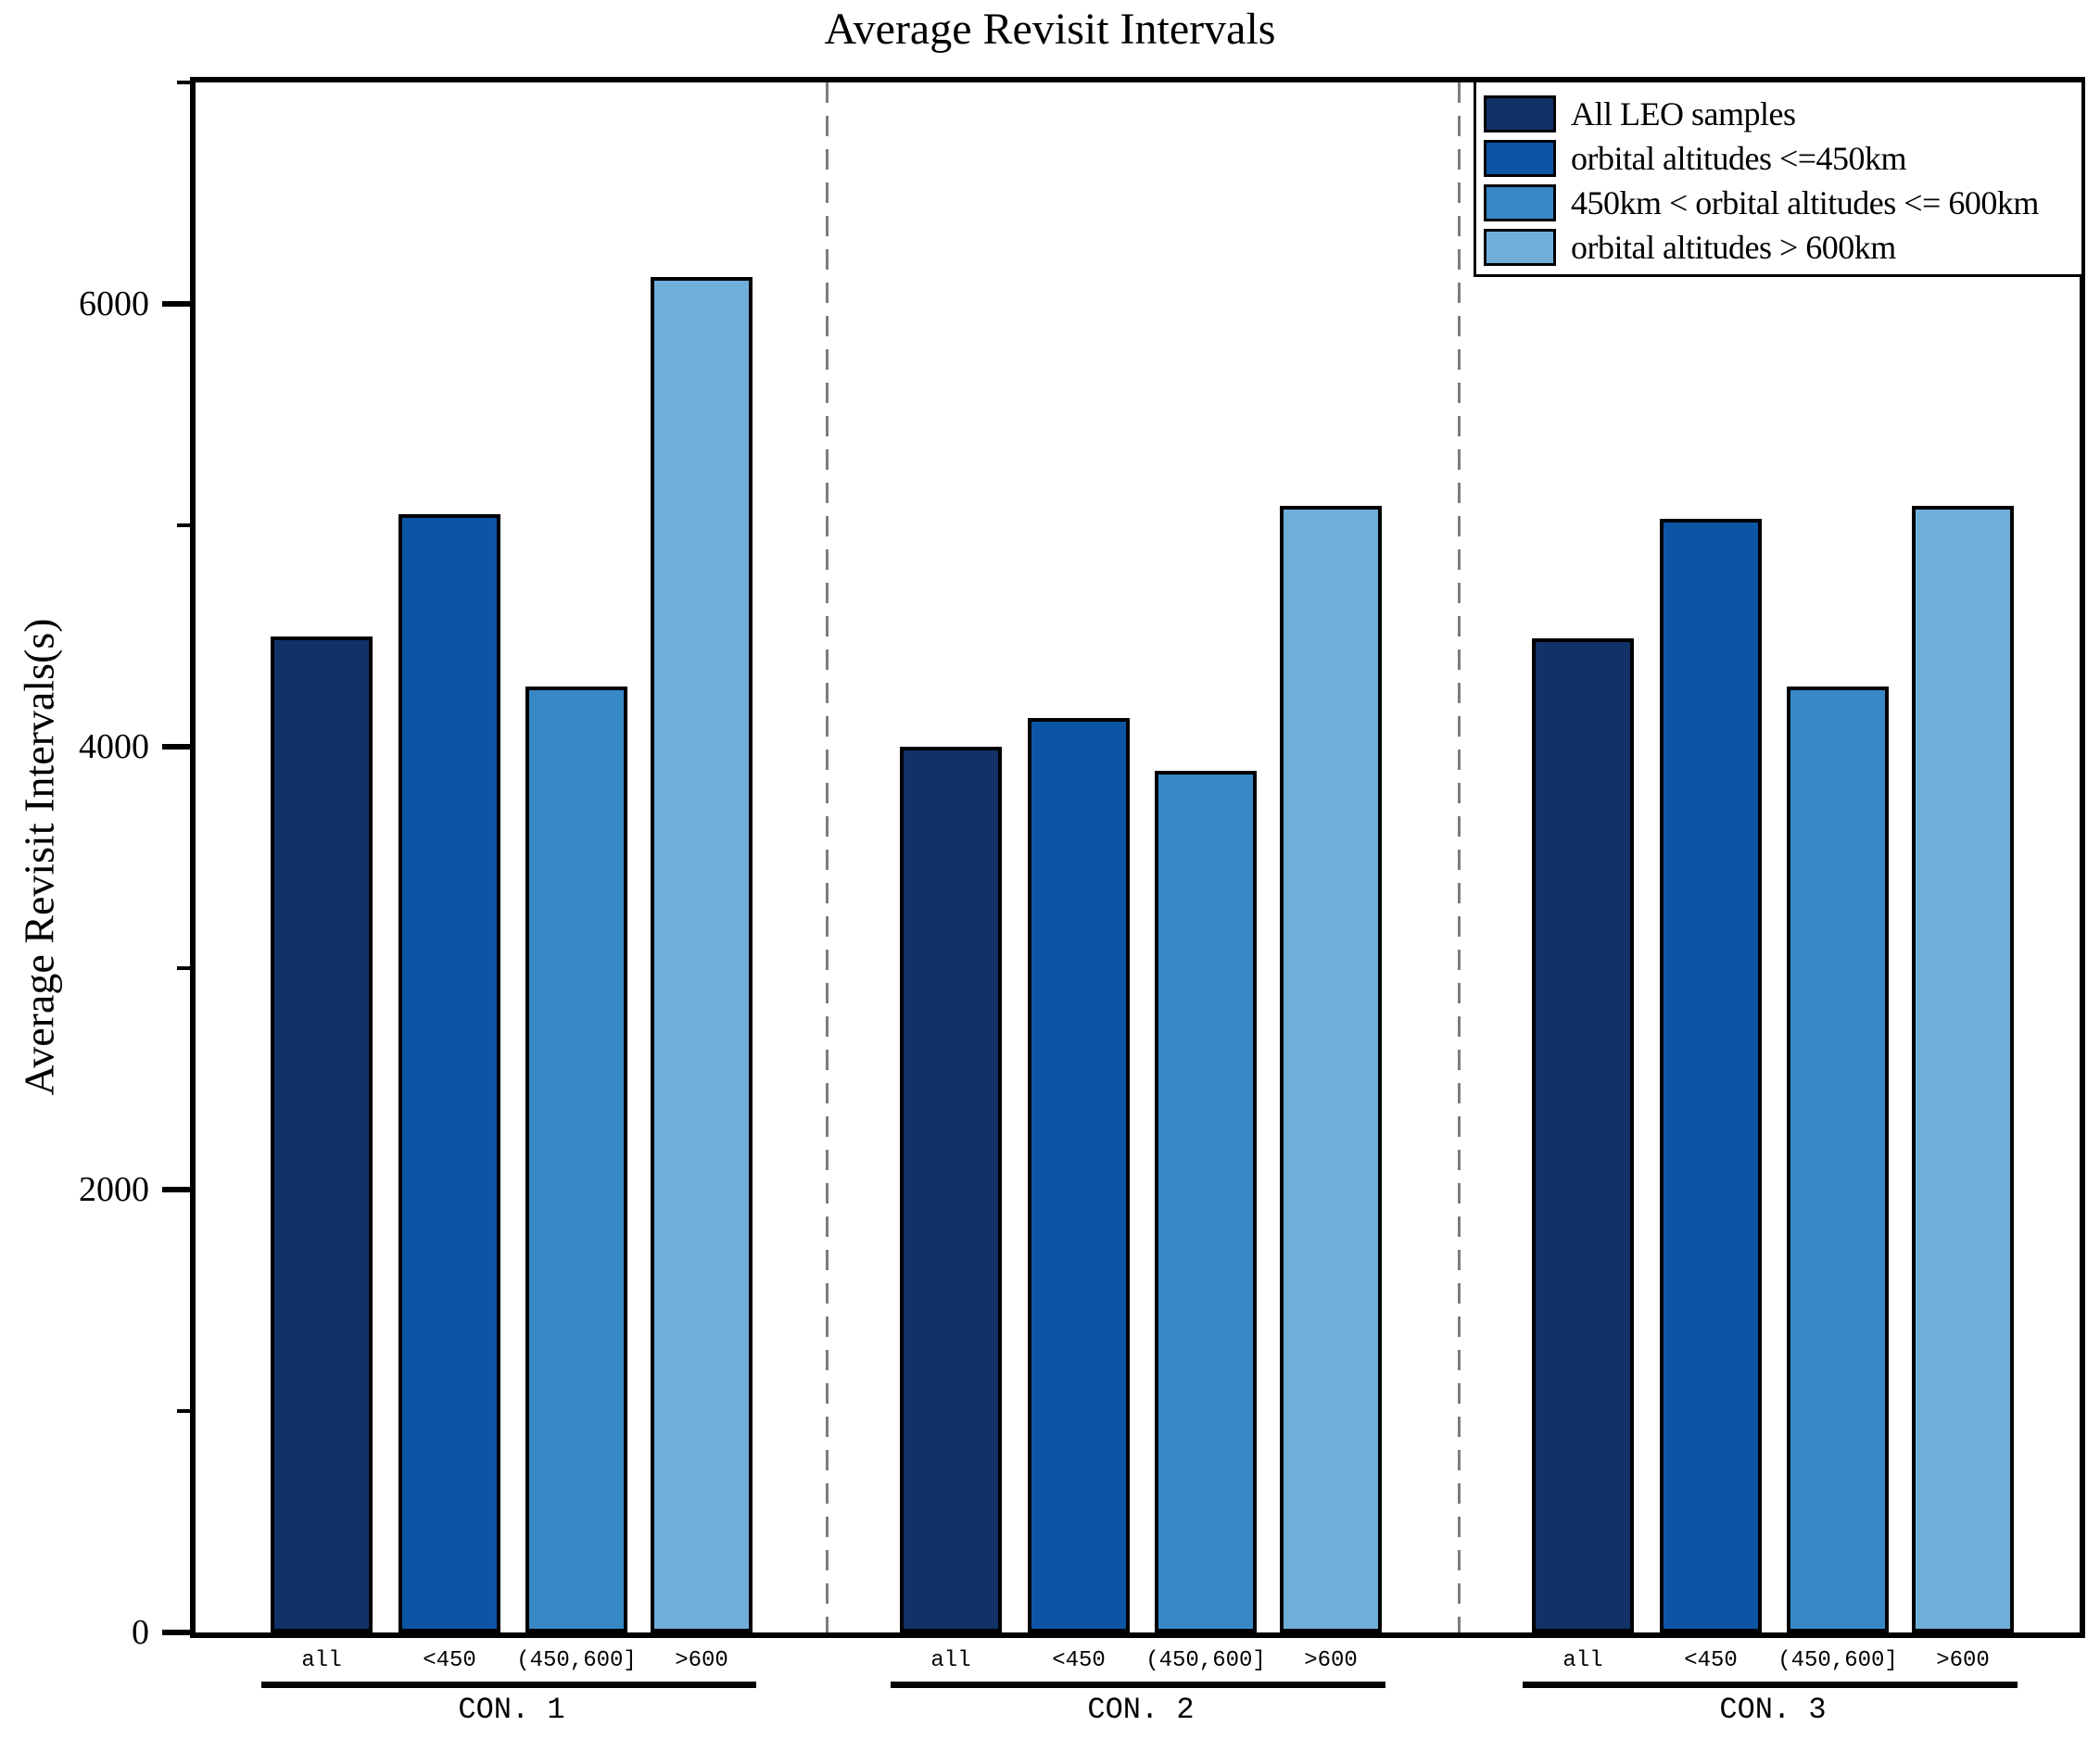  What do you see at coordinates (114, 747) in the screenshot?
I see `y-tick-label: 4000` at bounding box center [114, 747].